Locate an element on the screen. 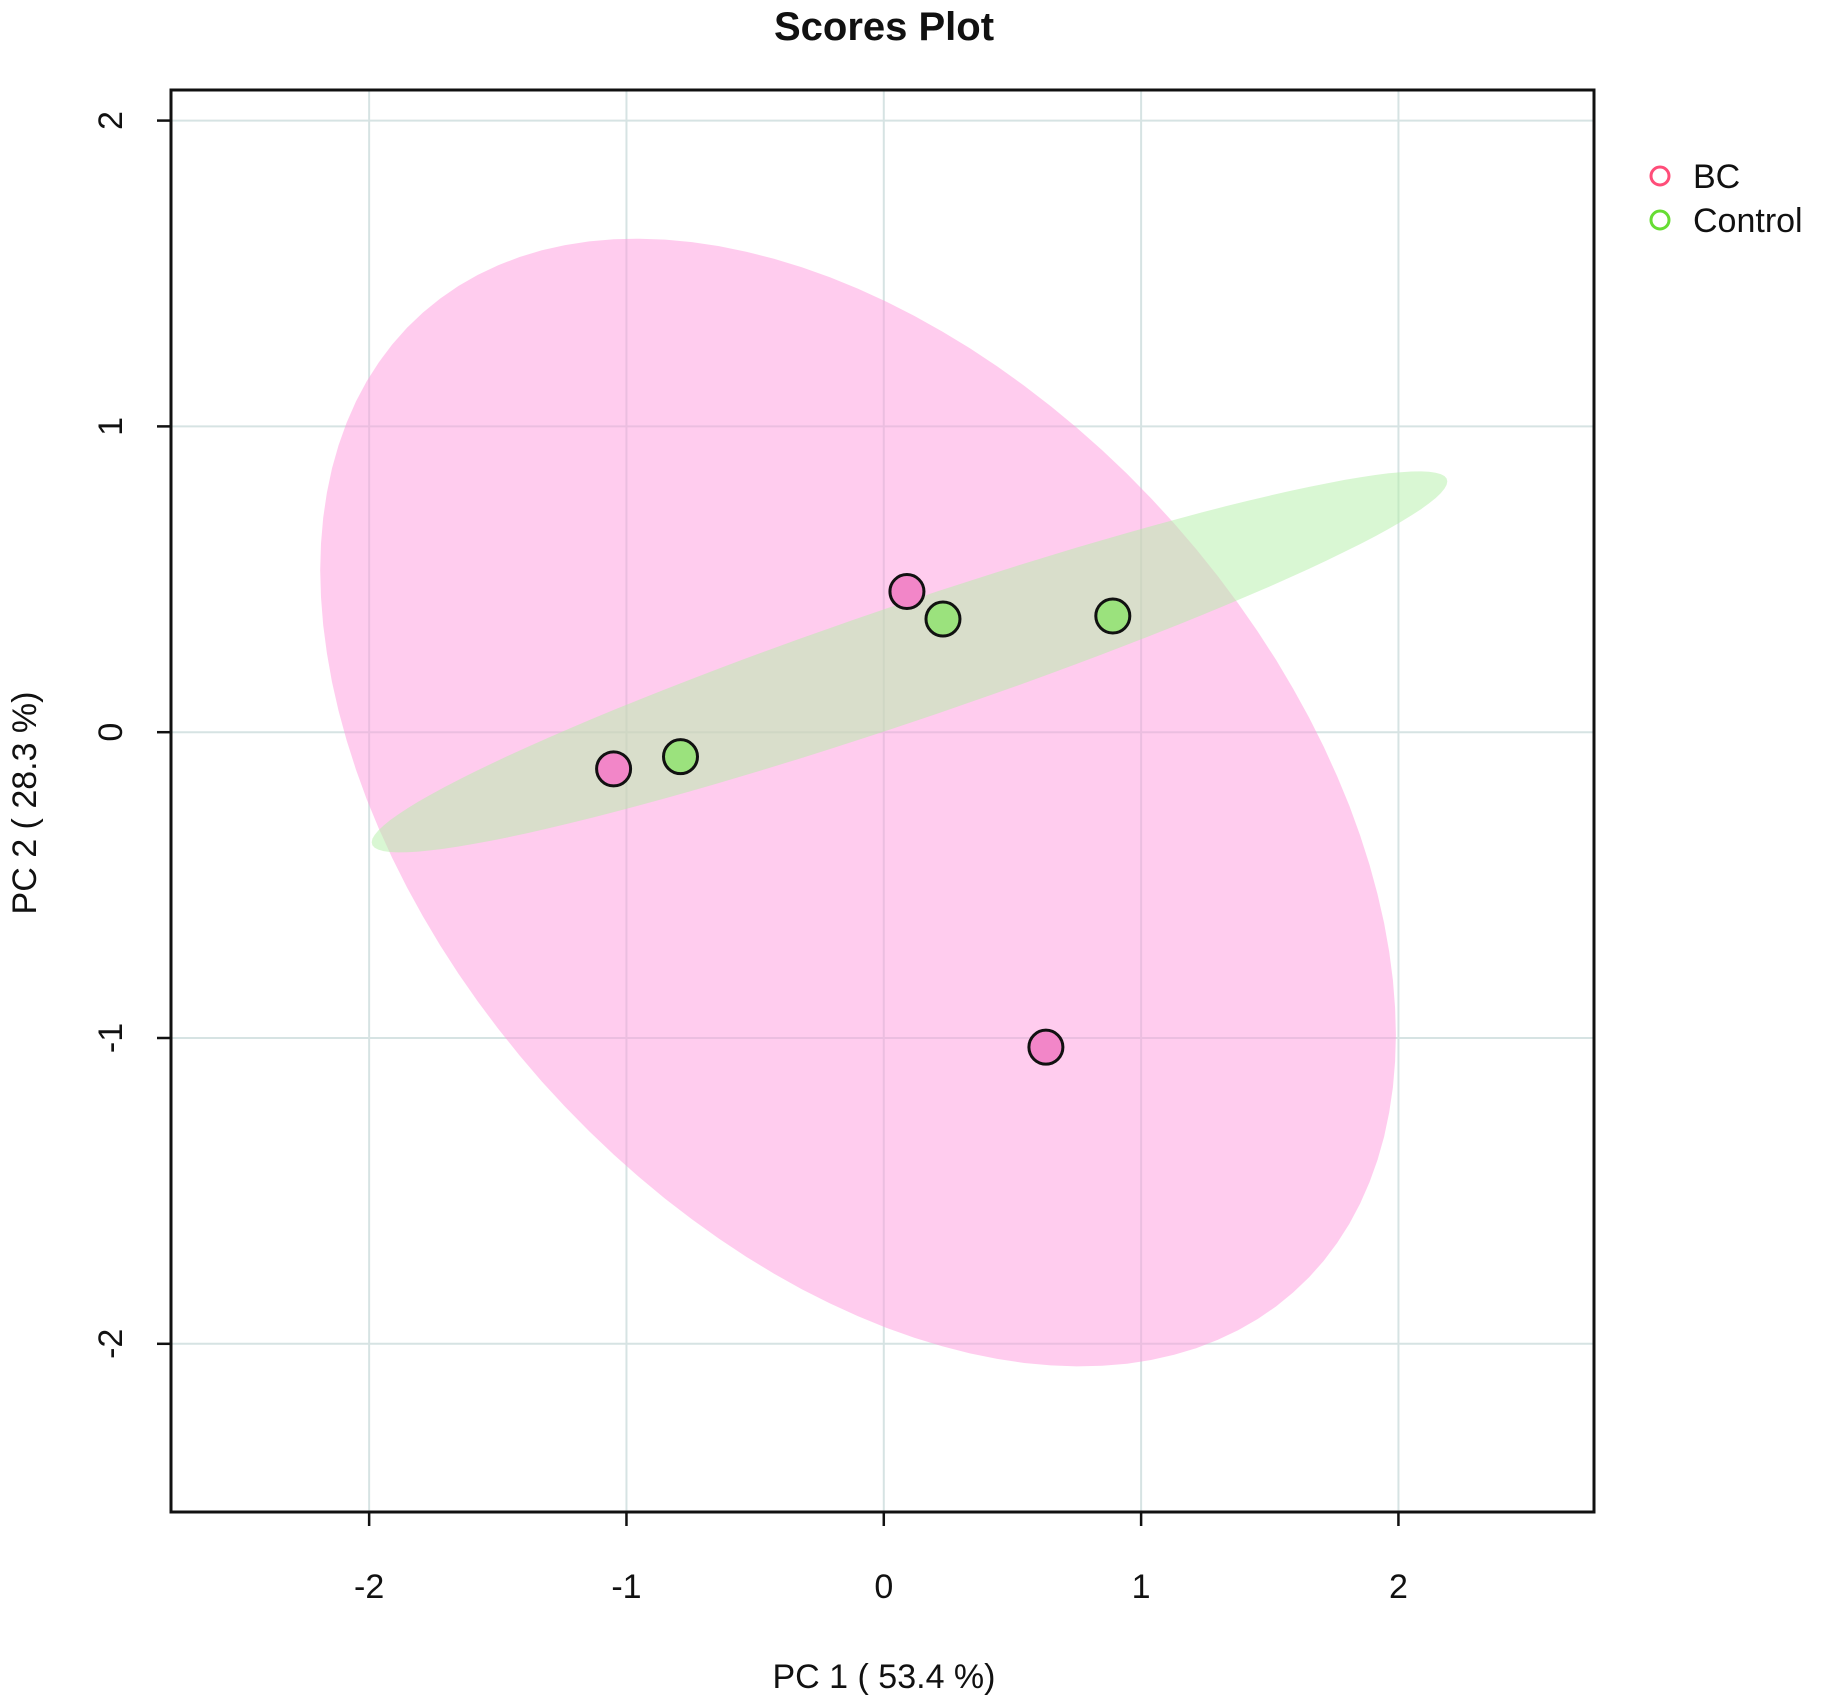 The image size is (1824, 1696). x-tick-label: 2 is located at coordinates (1398, 1587).